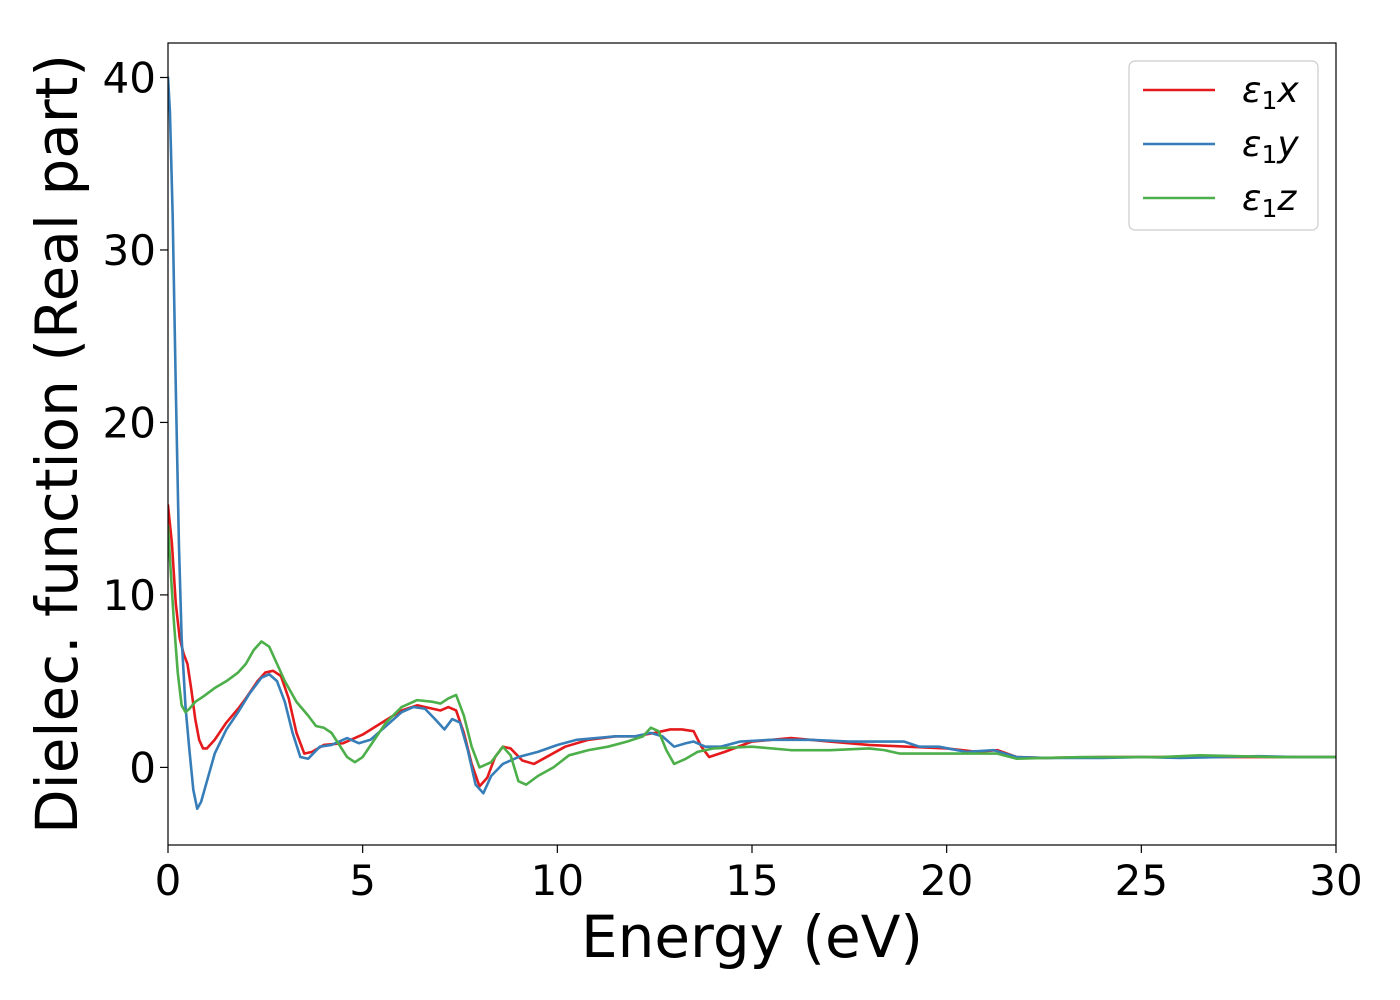 The image size is (1400, 1000). What do you see at coordinates (751, 880) in the screenshot?
I see `x-tick-label: 15` at bounding box center [751, 880].